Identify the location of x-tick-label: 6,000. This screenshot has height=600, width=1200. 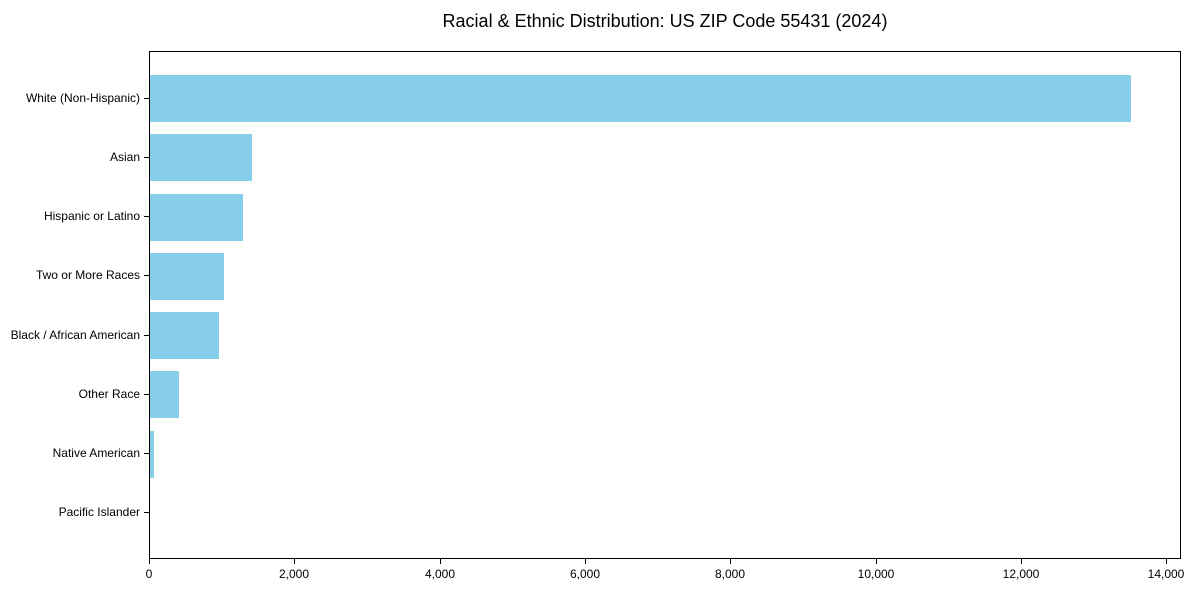
(585, 574).